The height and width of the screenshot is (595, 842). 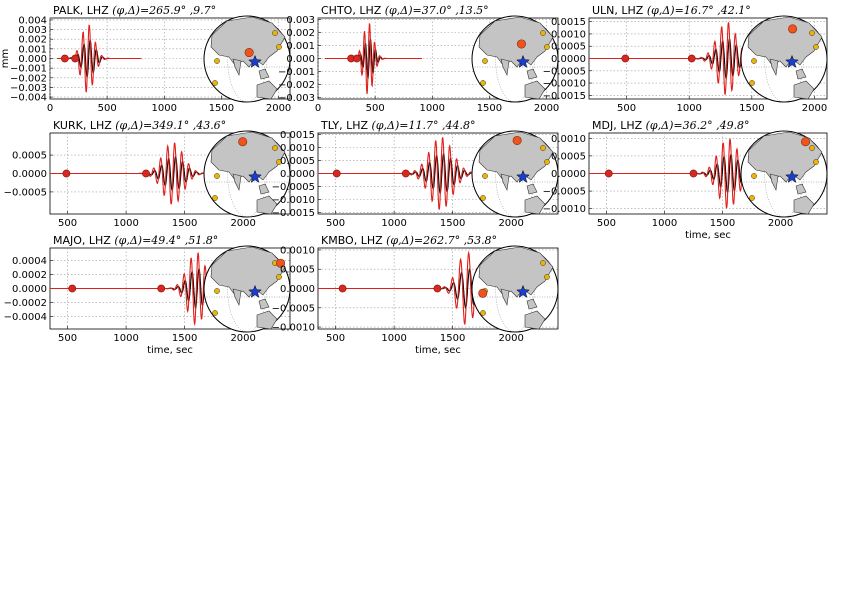 What do you see at coordinates (353, 240) in the screenshot?
I see `title-station: KMBO, LHZ` at bounding box center [353, 240].